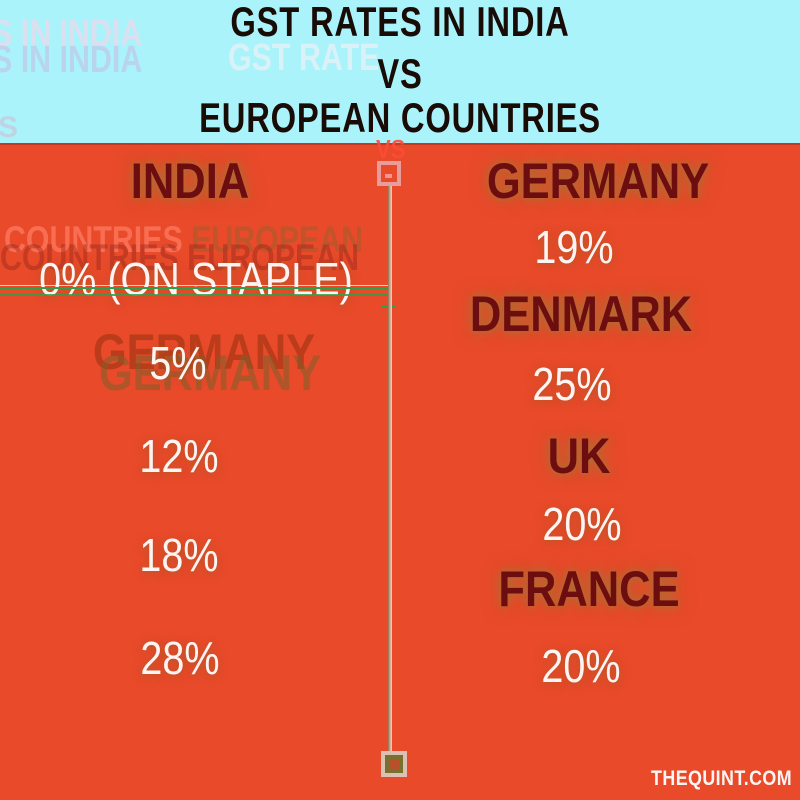 Image resolution: width=800 pixels, height=800 pixels. I want to click on ghost-text-vs-echo: VS, so click(391, 149).